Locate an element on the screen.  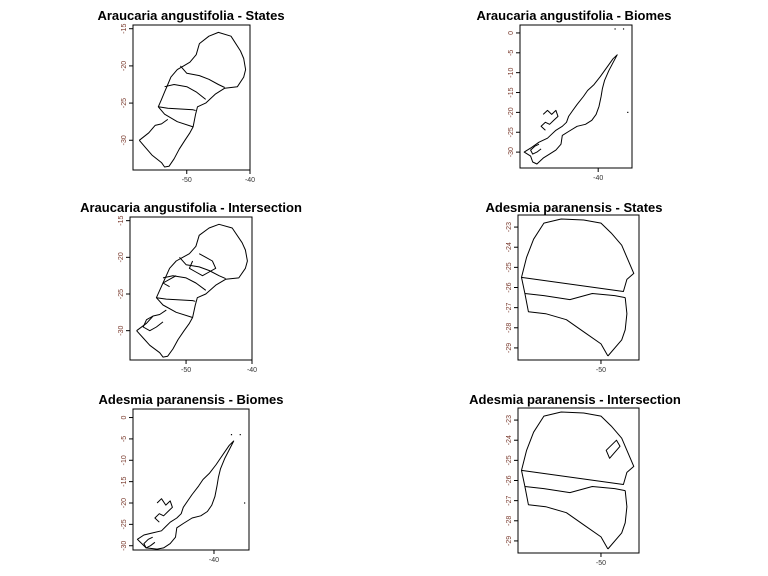
panel-title: Adesmia paranensis - Intersection is located at coordinates (575, 399).